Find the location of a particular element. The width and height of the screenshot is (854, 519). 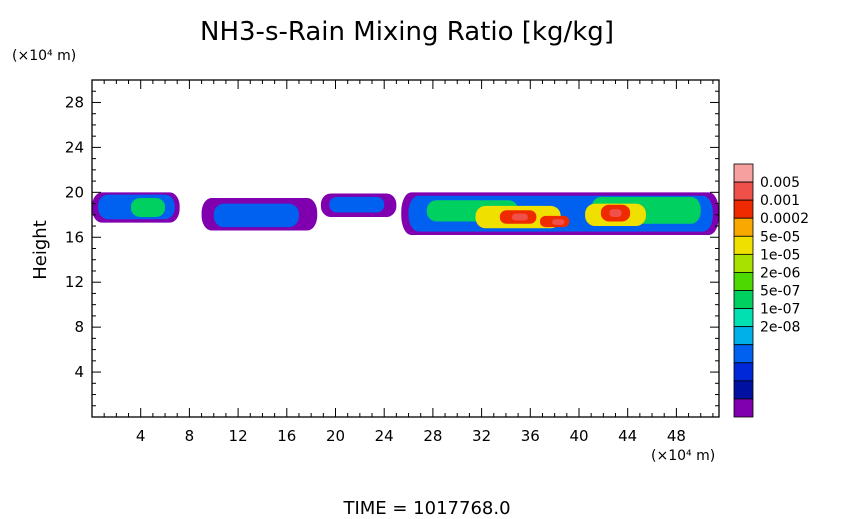

colorbar-label: 0.0002 is located at coordinates (784, 219).